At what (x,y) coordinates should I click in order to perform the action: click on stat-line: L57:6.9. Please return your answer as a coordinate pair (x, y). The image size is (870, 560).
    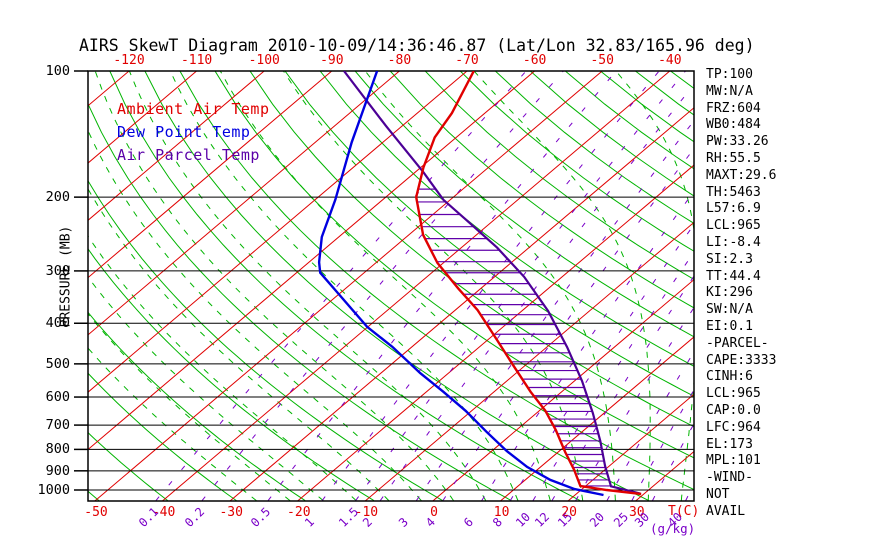
    Looking at the image, I should click on (733, 209).